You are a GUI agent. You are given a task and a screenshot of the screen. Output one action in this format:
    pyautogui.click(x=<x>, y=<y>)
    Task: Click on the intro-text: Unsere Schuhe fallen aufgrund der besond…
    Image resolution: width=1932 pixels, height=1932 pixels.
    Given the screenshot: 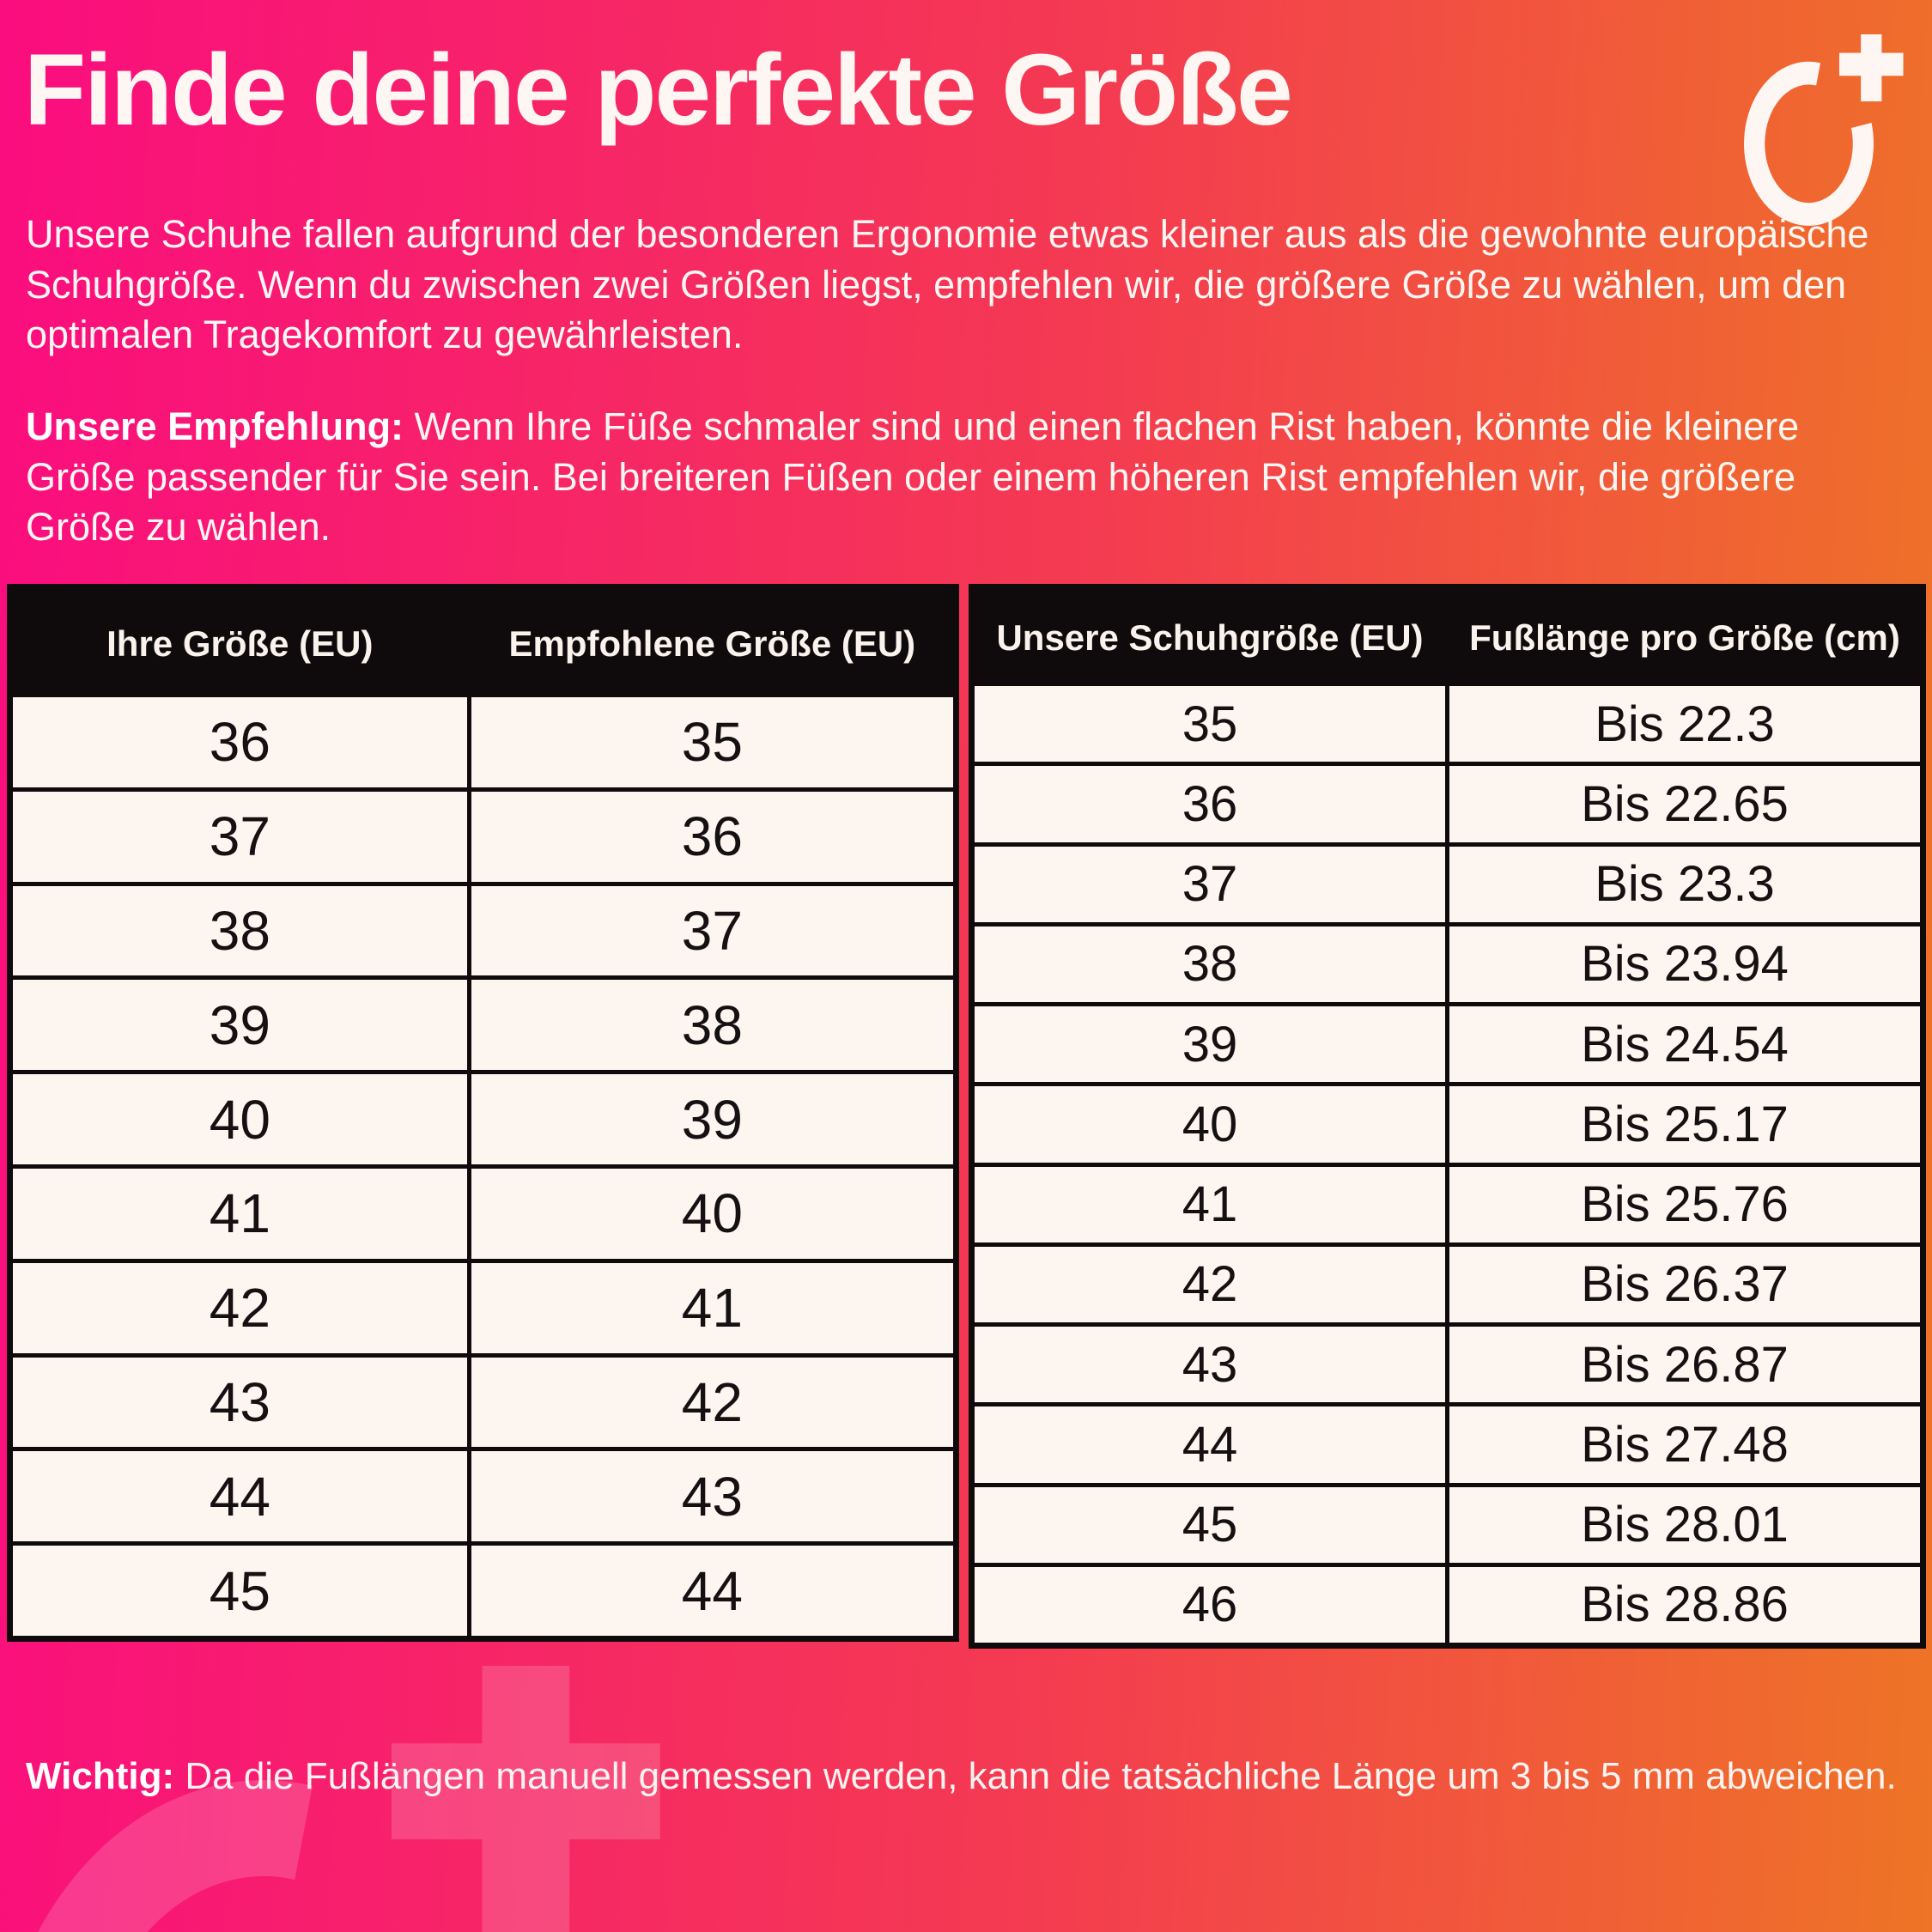 What is the action you would take?
    pyautogui.click(x=947, y=284)
    